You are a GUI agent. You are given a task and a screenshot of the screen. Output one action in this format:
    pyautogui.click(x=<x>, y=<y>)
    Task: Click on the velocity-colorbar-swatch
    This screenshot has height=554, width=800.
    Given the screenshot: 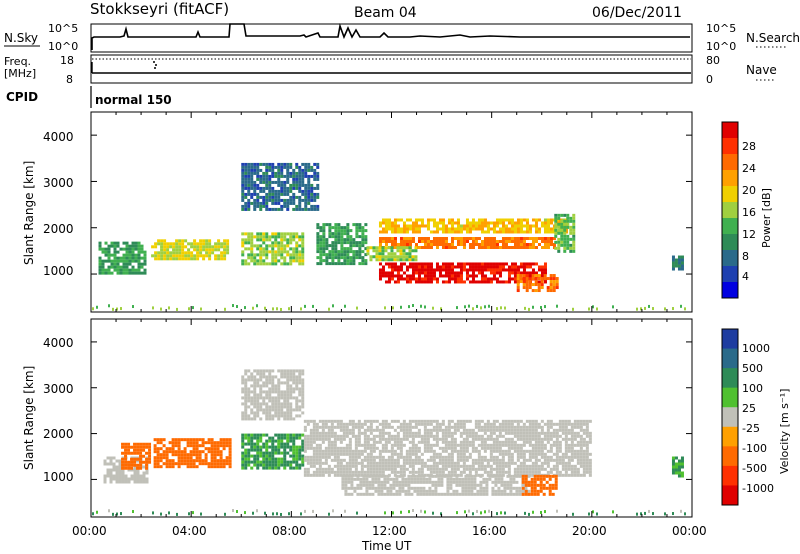 What is the action you would take?
    pyautogui.click(x=730, y=475)
    